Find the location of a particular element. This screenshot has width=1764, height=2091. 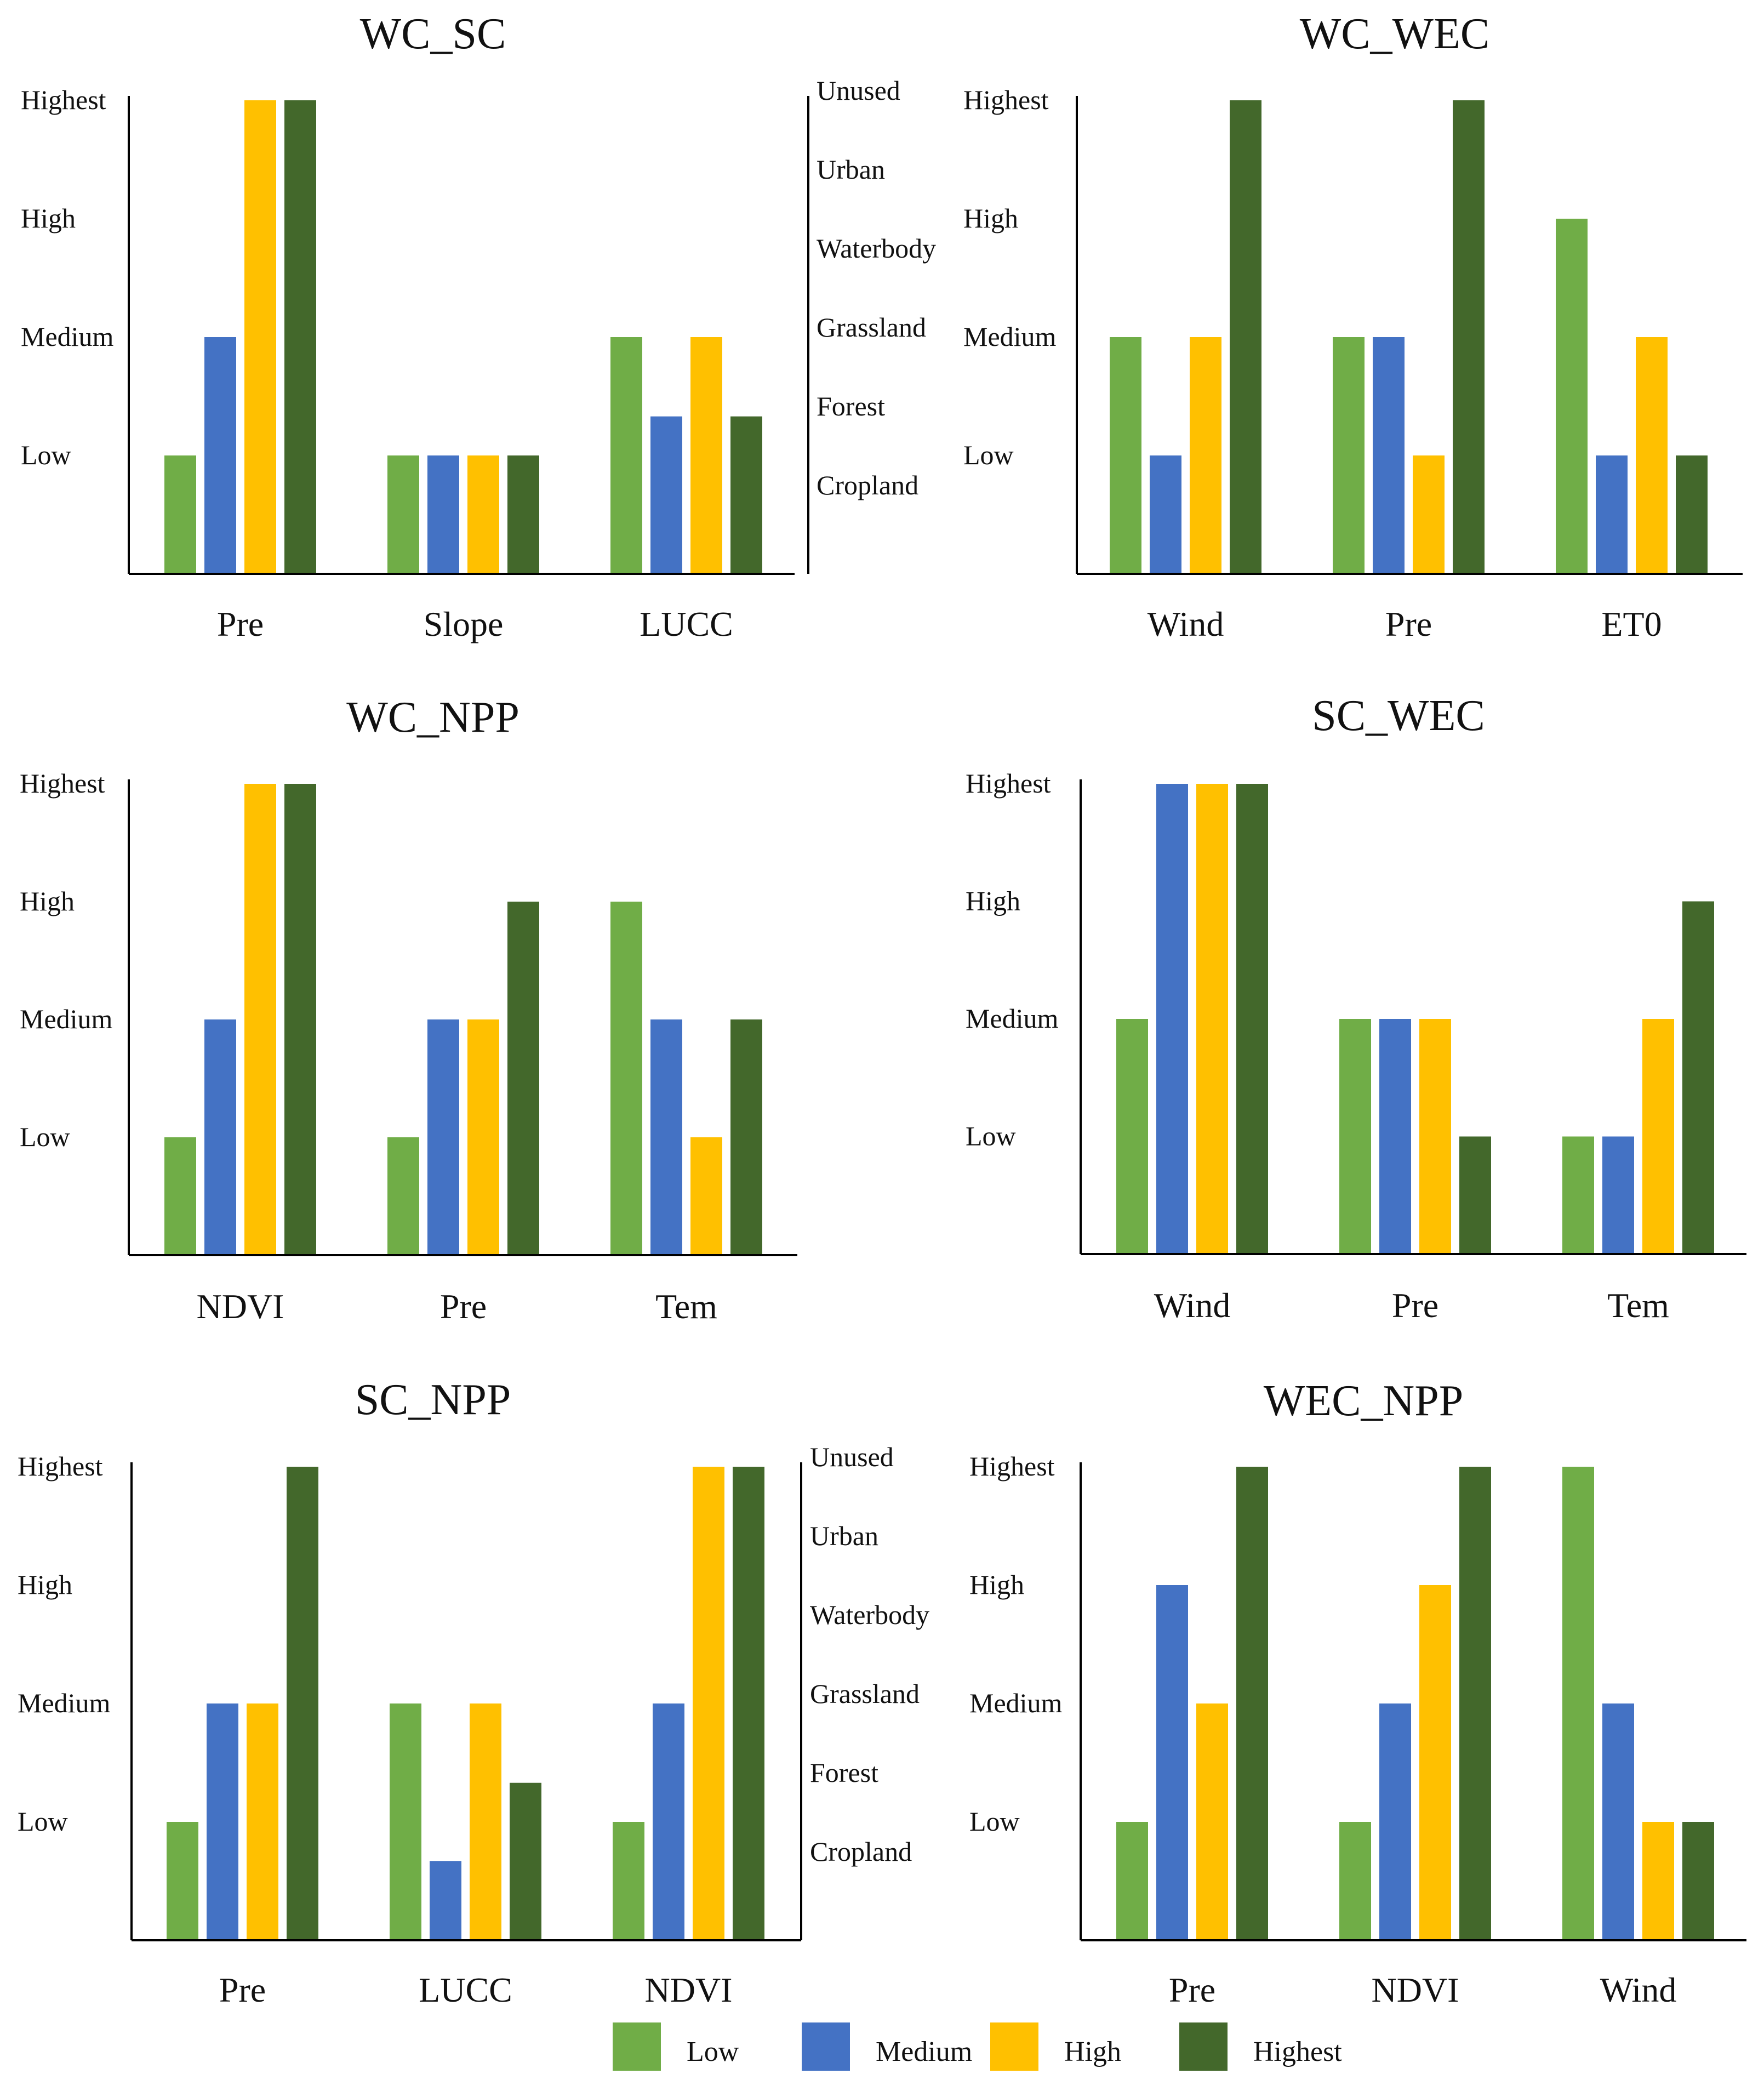

legend-label-medium: Medium is located at coordinates (924, 2052).